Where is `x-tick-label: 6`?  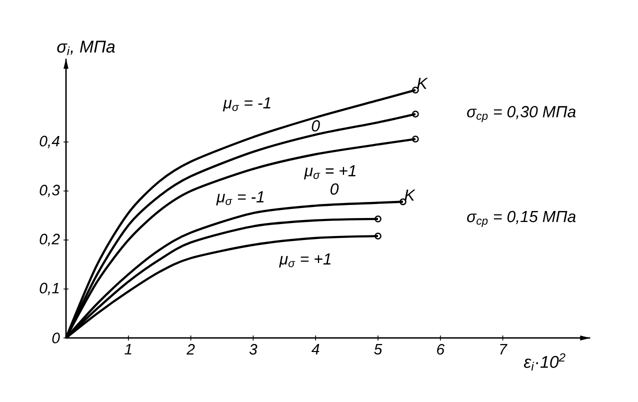
x-tick-label: 6 is located at coordinates (441, 349).